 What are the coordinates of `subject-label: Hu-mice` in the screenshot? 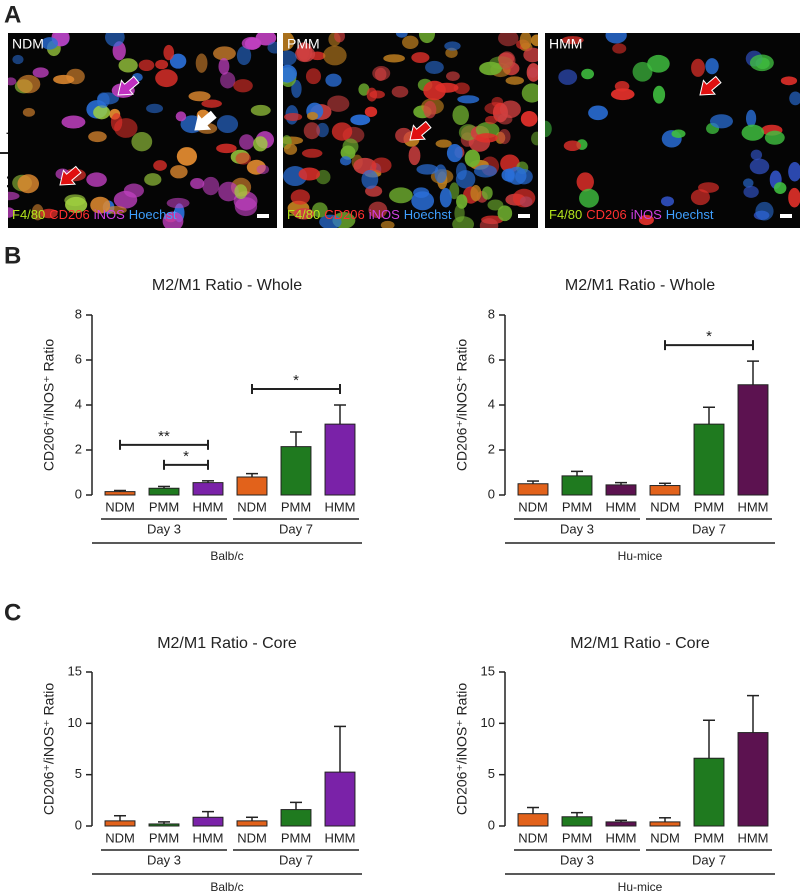 It's located at (640, 556).